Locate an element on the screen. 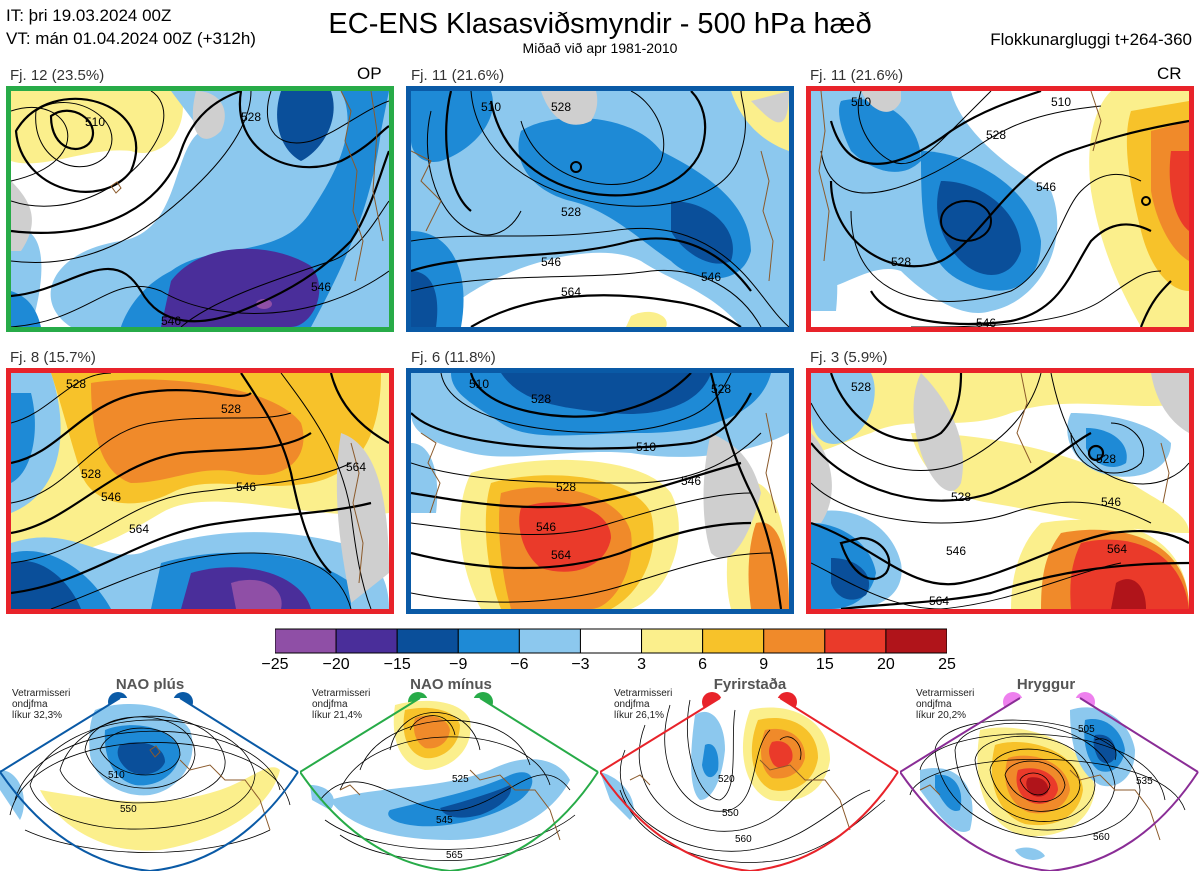 This screenshot has width=1200, height=871. panel-regime-code: OP is located at coordinates (369, 73).